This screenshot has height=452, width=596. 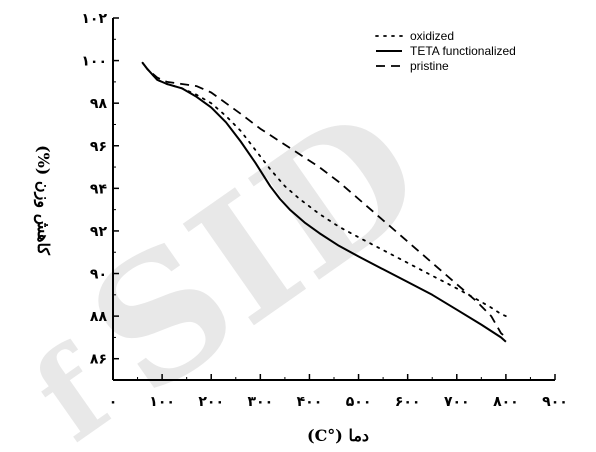 I want to click on x-axis-title: دما (°C), so click(x=338, y=435).